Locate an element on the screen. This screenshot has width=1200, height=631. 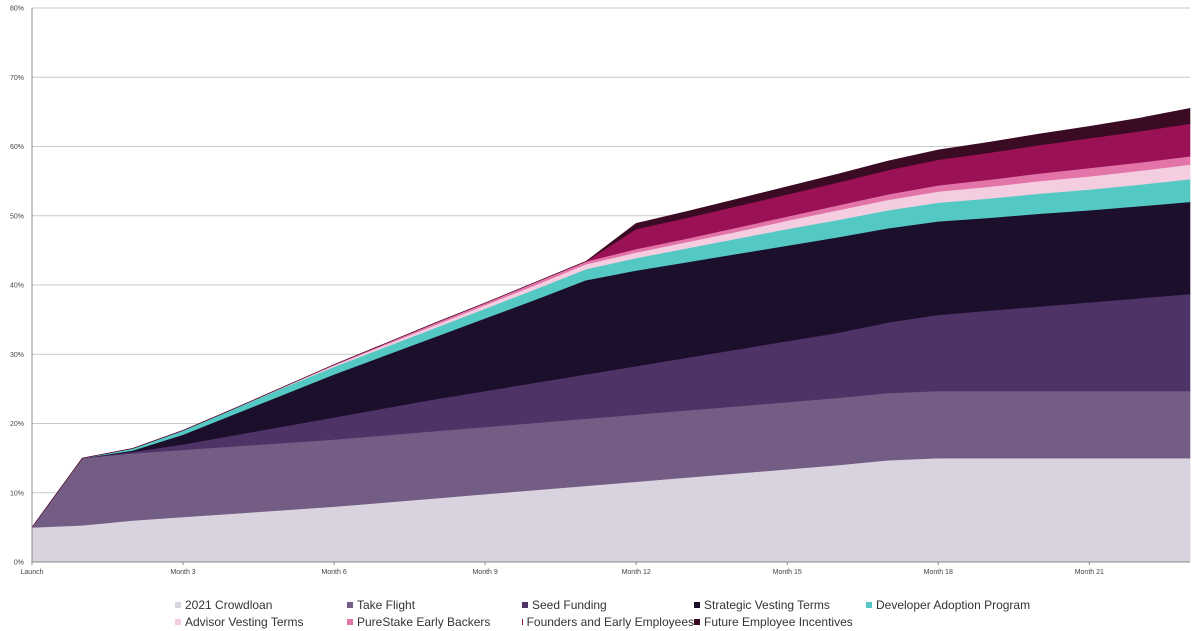
legend-label: 2021 Crowdloan is located at coordinates (229, 604).